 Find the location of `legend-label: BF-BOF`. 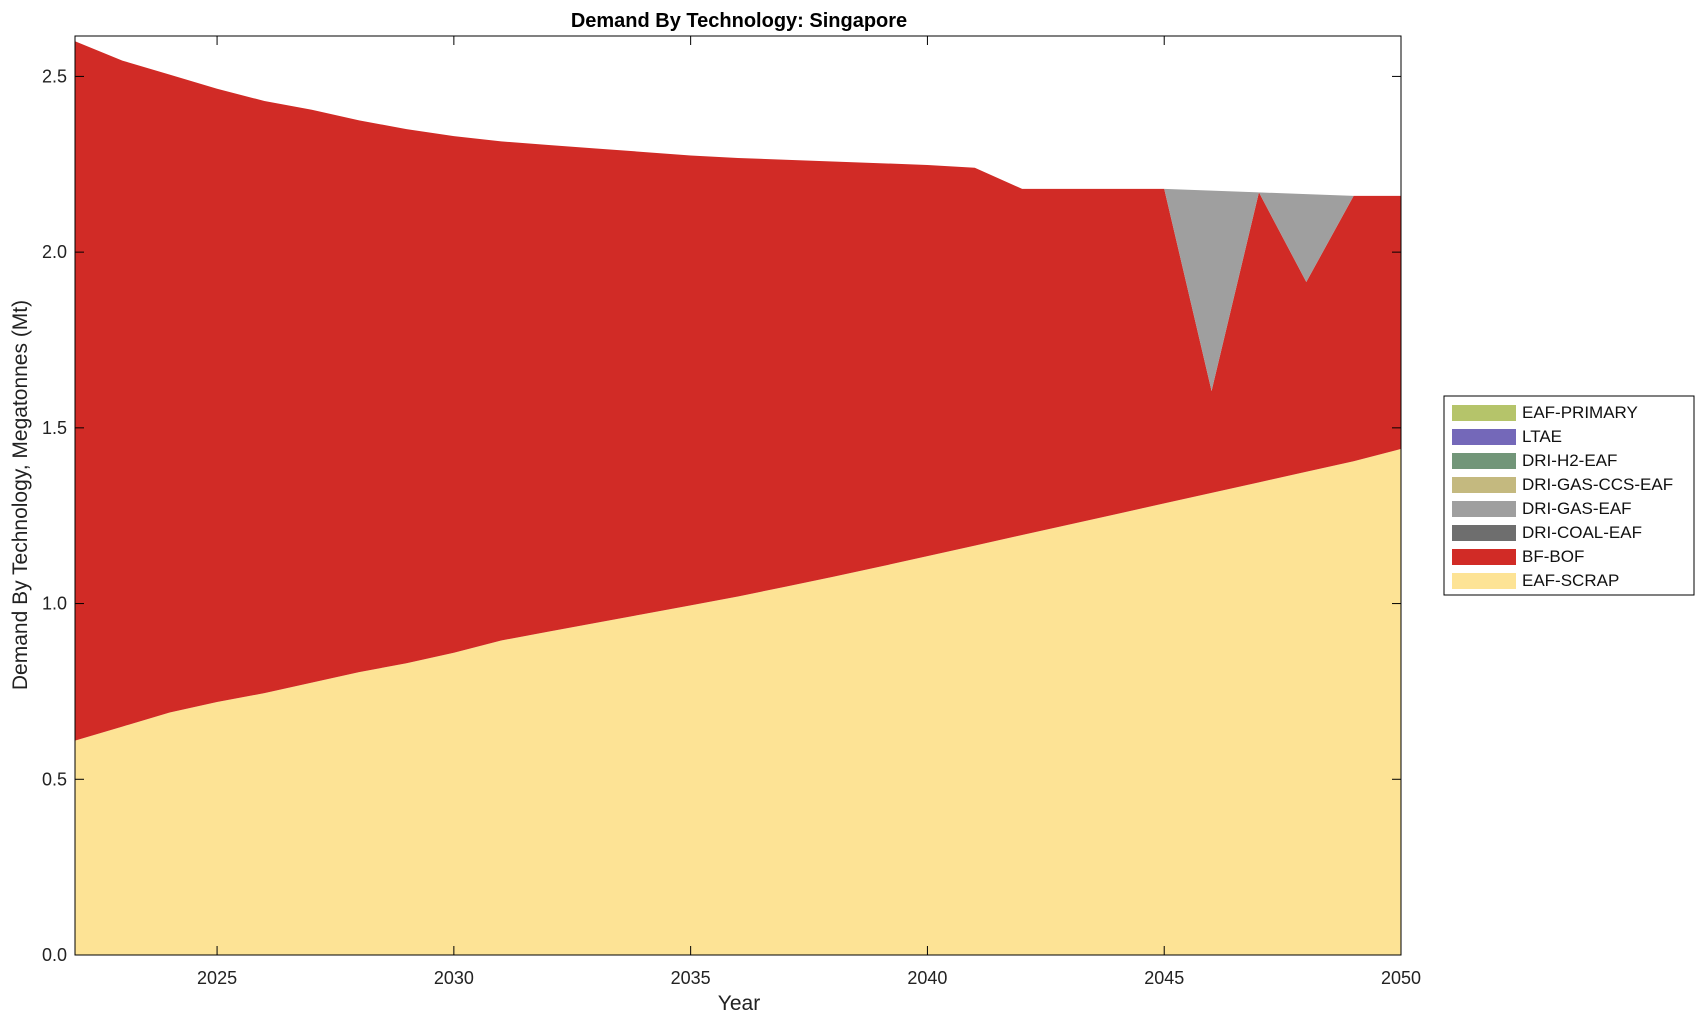

legend-label: BF-BOF is located at coordinates (1553, 556).